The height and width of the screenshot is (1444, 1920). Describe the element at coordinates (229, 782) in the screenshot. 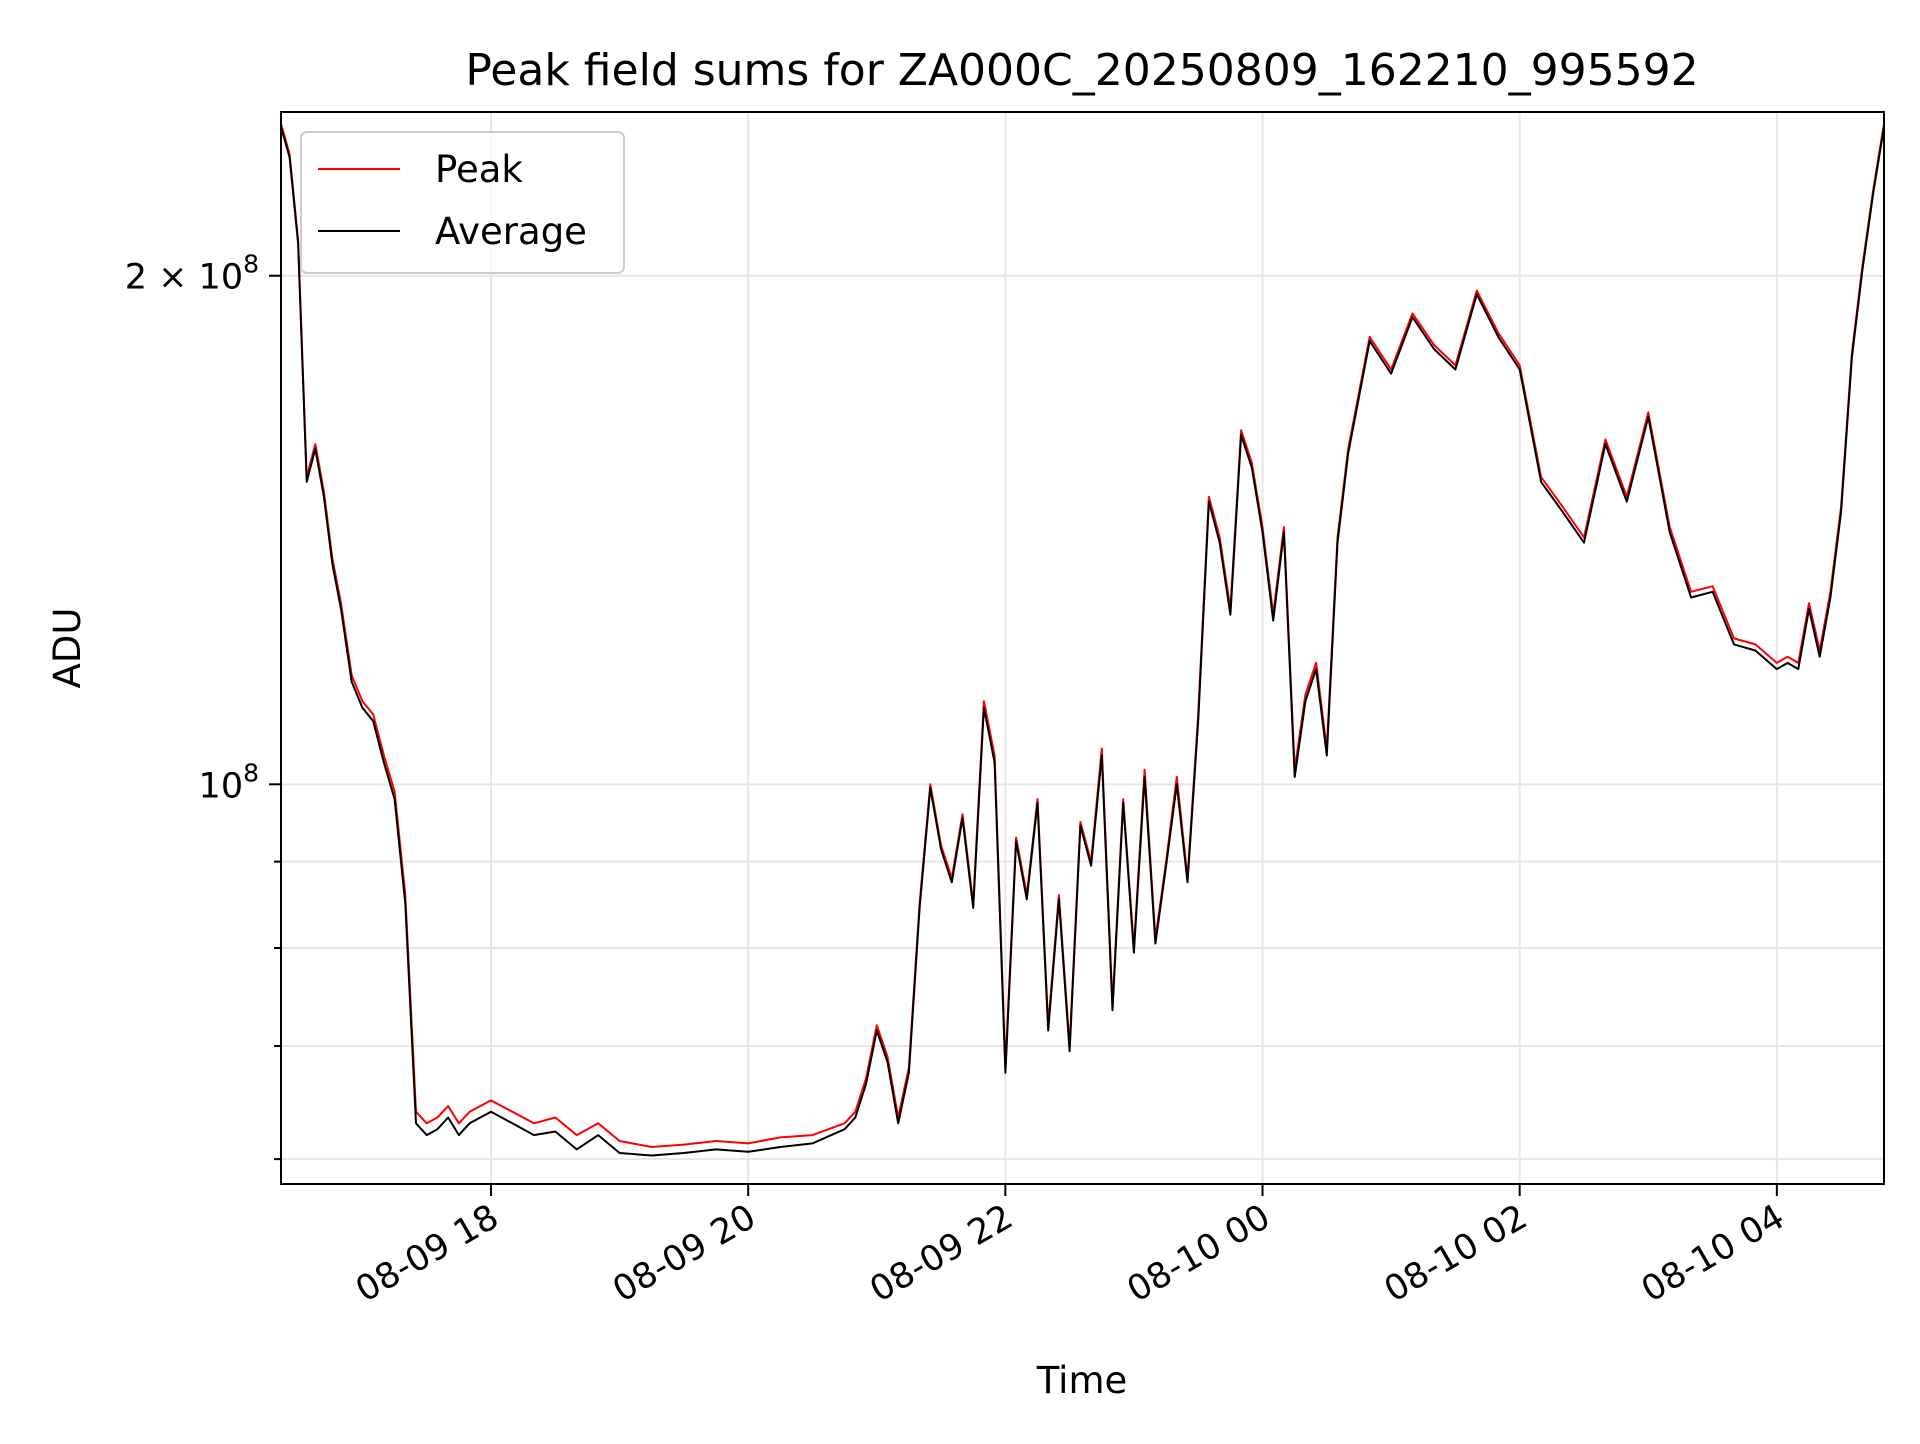

I see `y-tick-label: 108` at that location.